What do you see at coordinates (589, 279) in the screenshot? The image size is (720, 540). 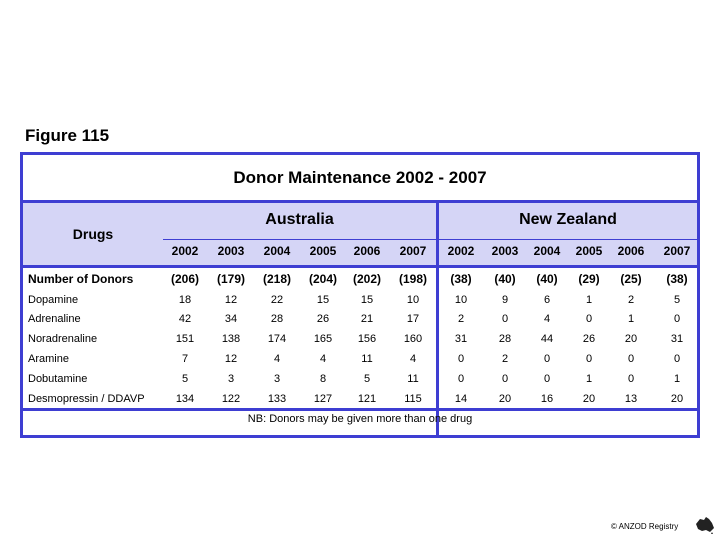 I see `number-of-donors-row-new-zealand-cell: (29)` at bounding box center [589, 279].